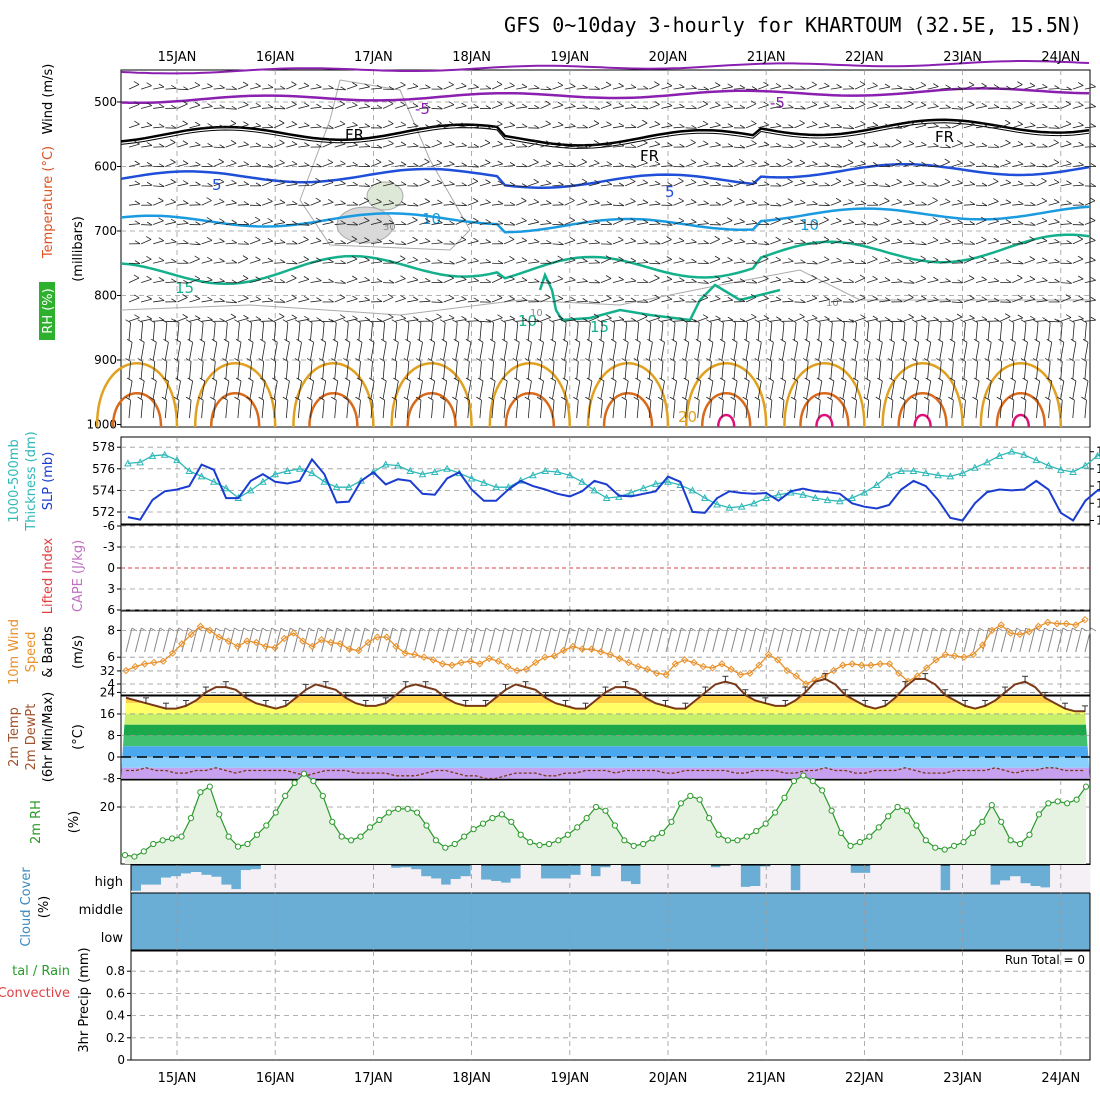 The width and height of the screenshot is (1100, 1100). What do you see at coordinates (471, 57) in the screenshot?
I see `date-label-top: 18JAN` at bounding box center [471, 57].